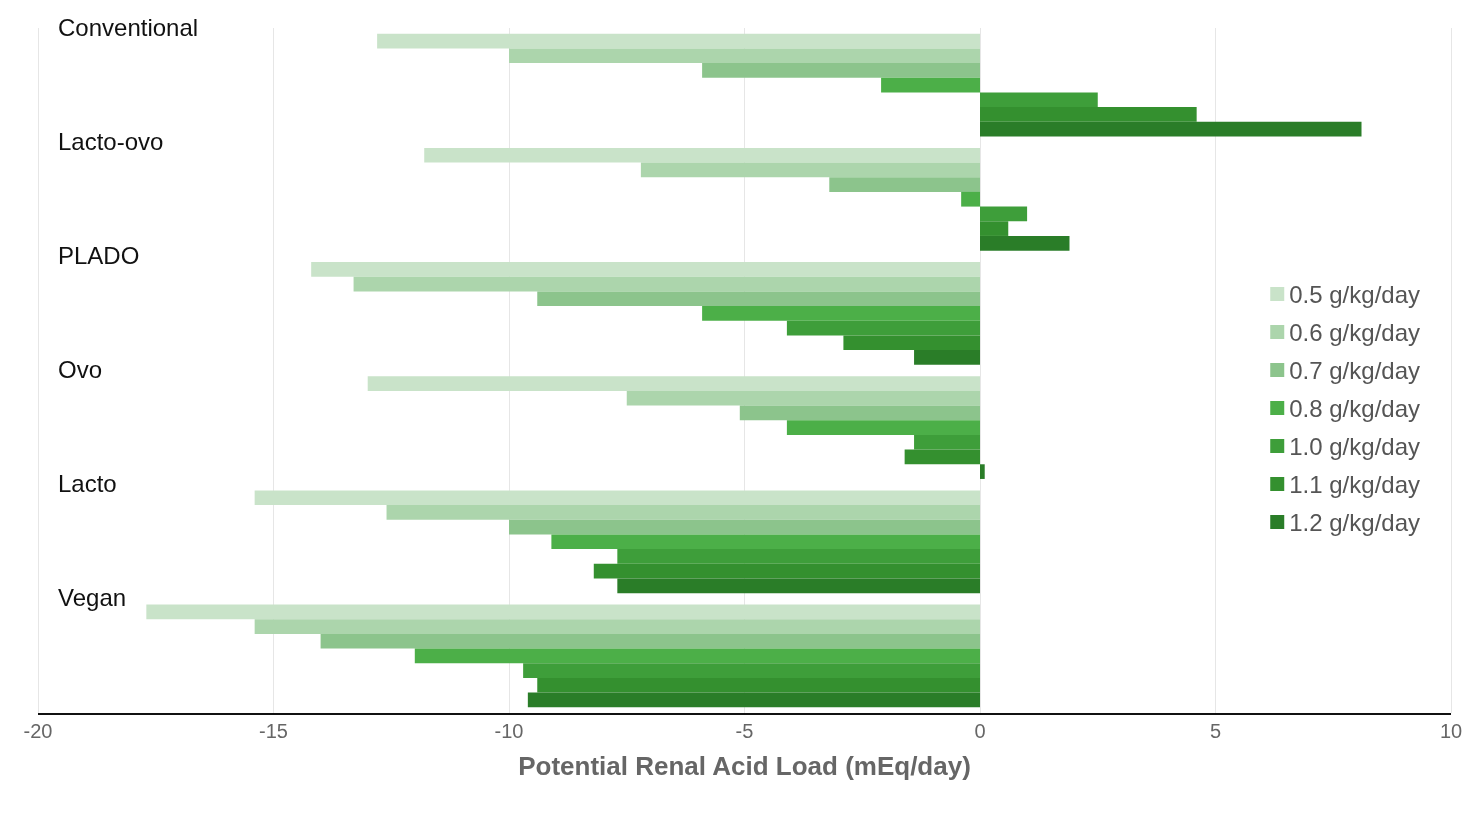  What do you see at coordinates (1355, 484) in the screenshot?
I see `legend-label: 1.1 g/kg/day` at bounding box center [1355, 484].